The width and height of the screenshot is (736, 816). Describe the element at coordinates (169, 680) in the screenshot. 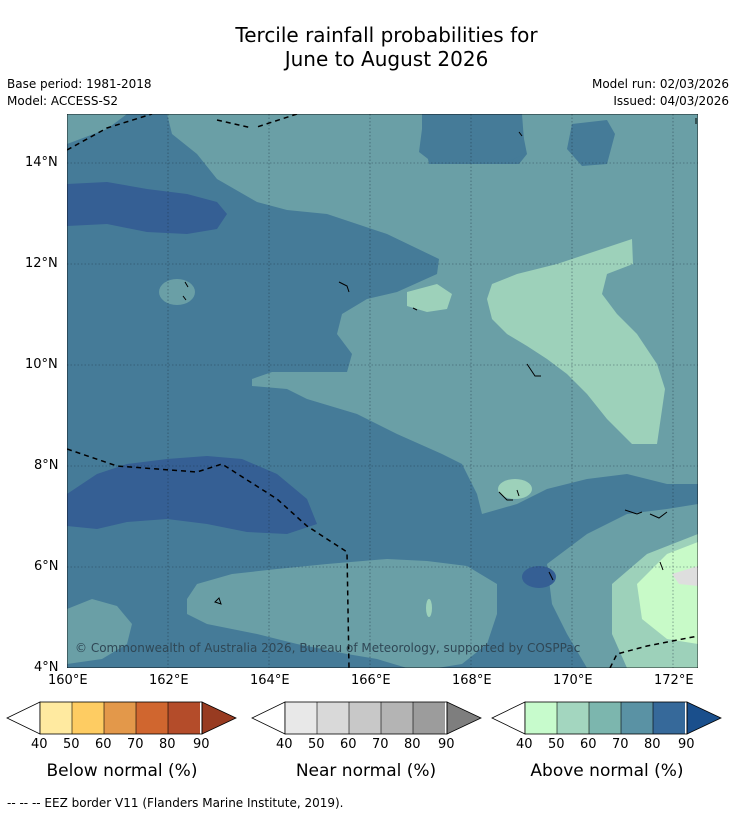

I see `lon-tick-162: 162°E` at that location.